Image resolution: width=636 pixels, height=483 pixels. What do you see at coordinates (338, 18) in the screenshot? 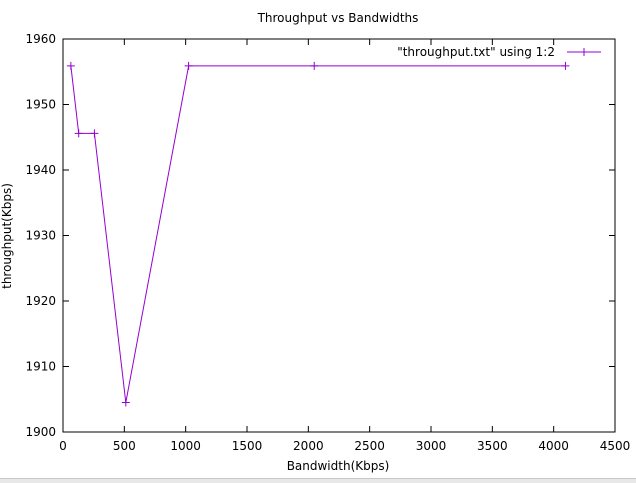
I see `chart-title: Throughput vs Bandwidths` at bounding box center [338, 18].